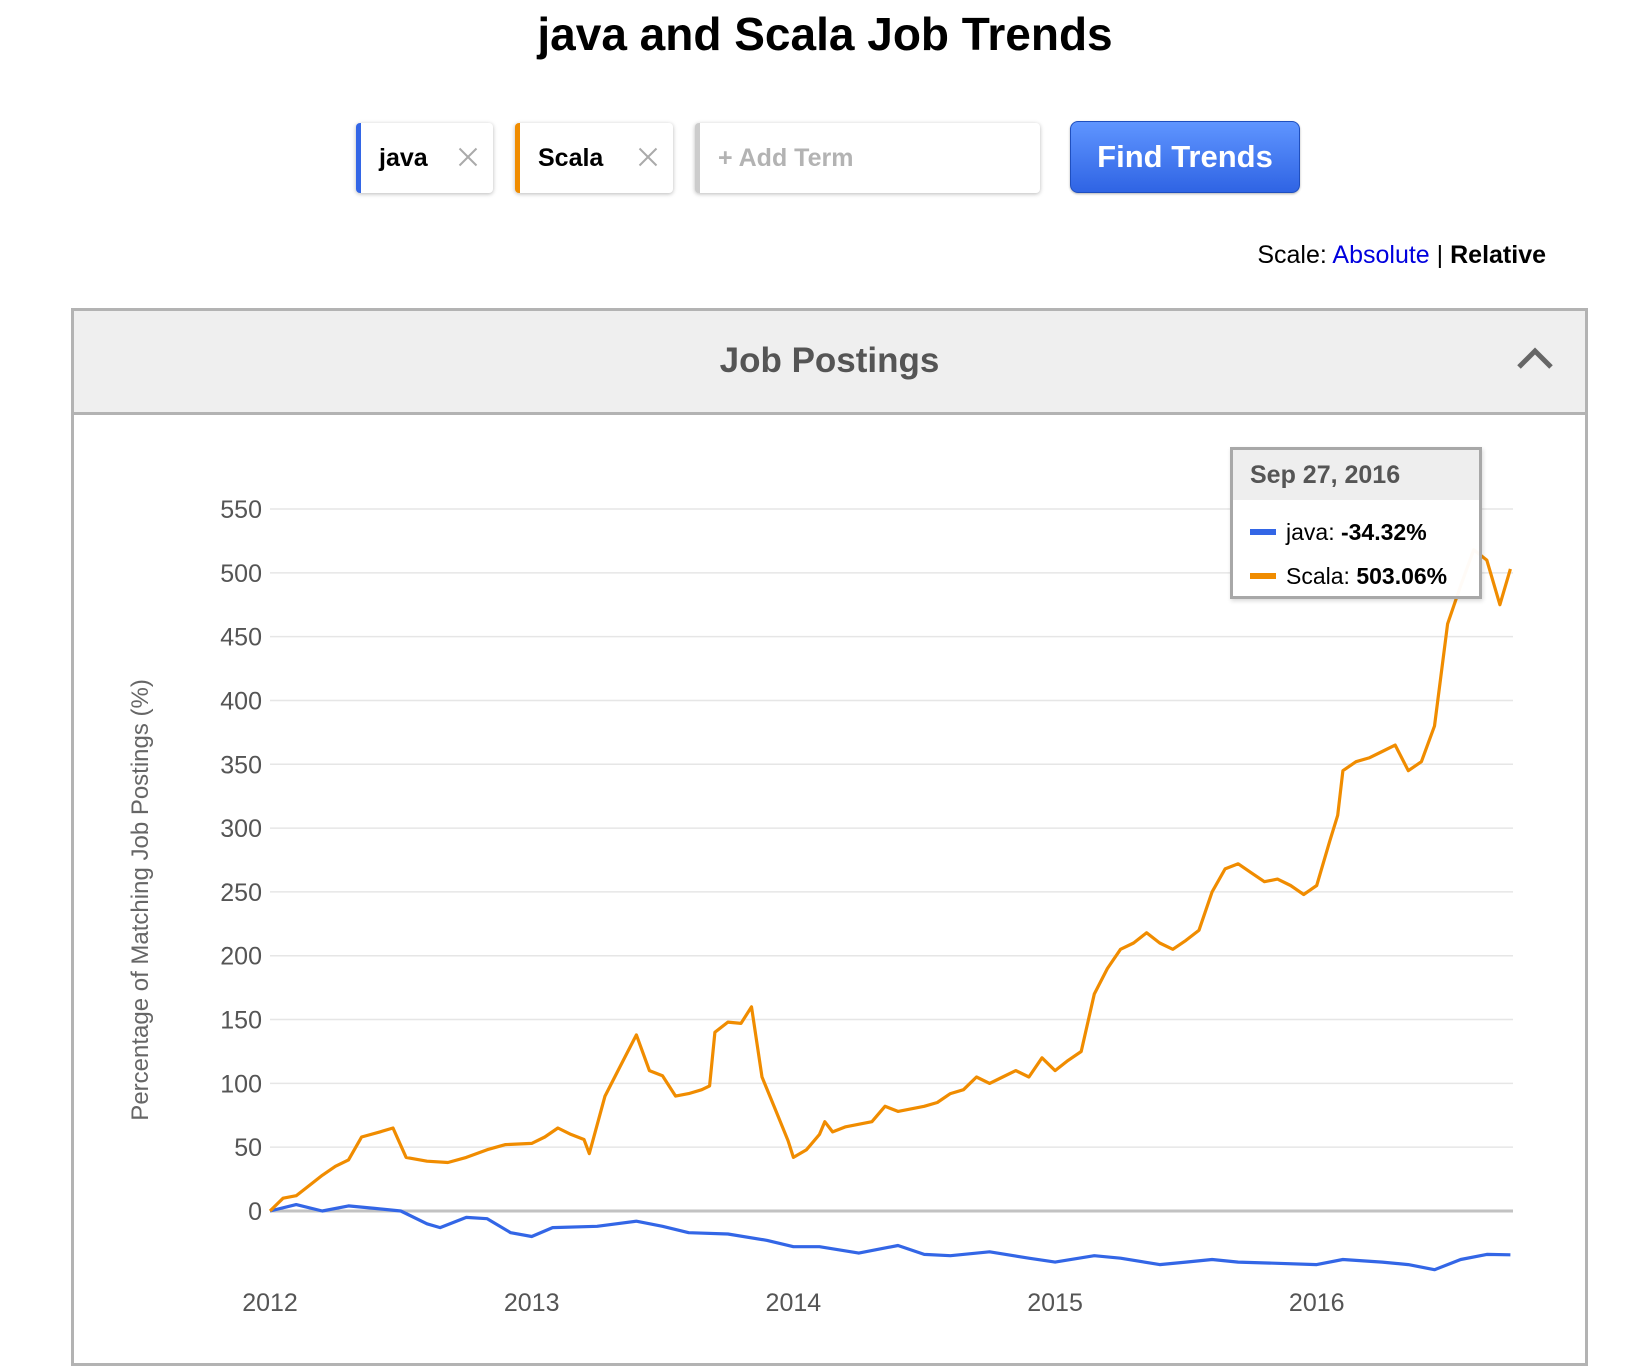  I want to click on tooltip-value: -34.32%, so click(1384, 532).